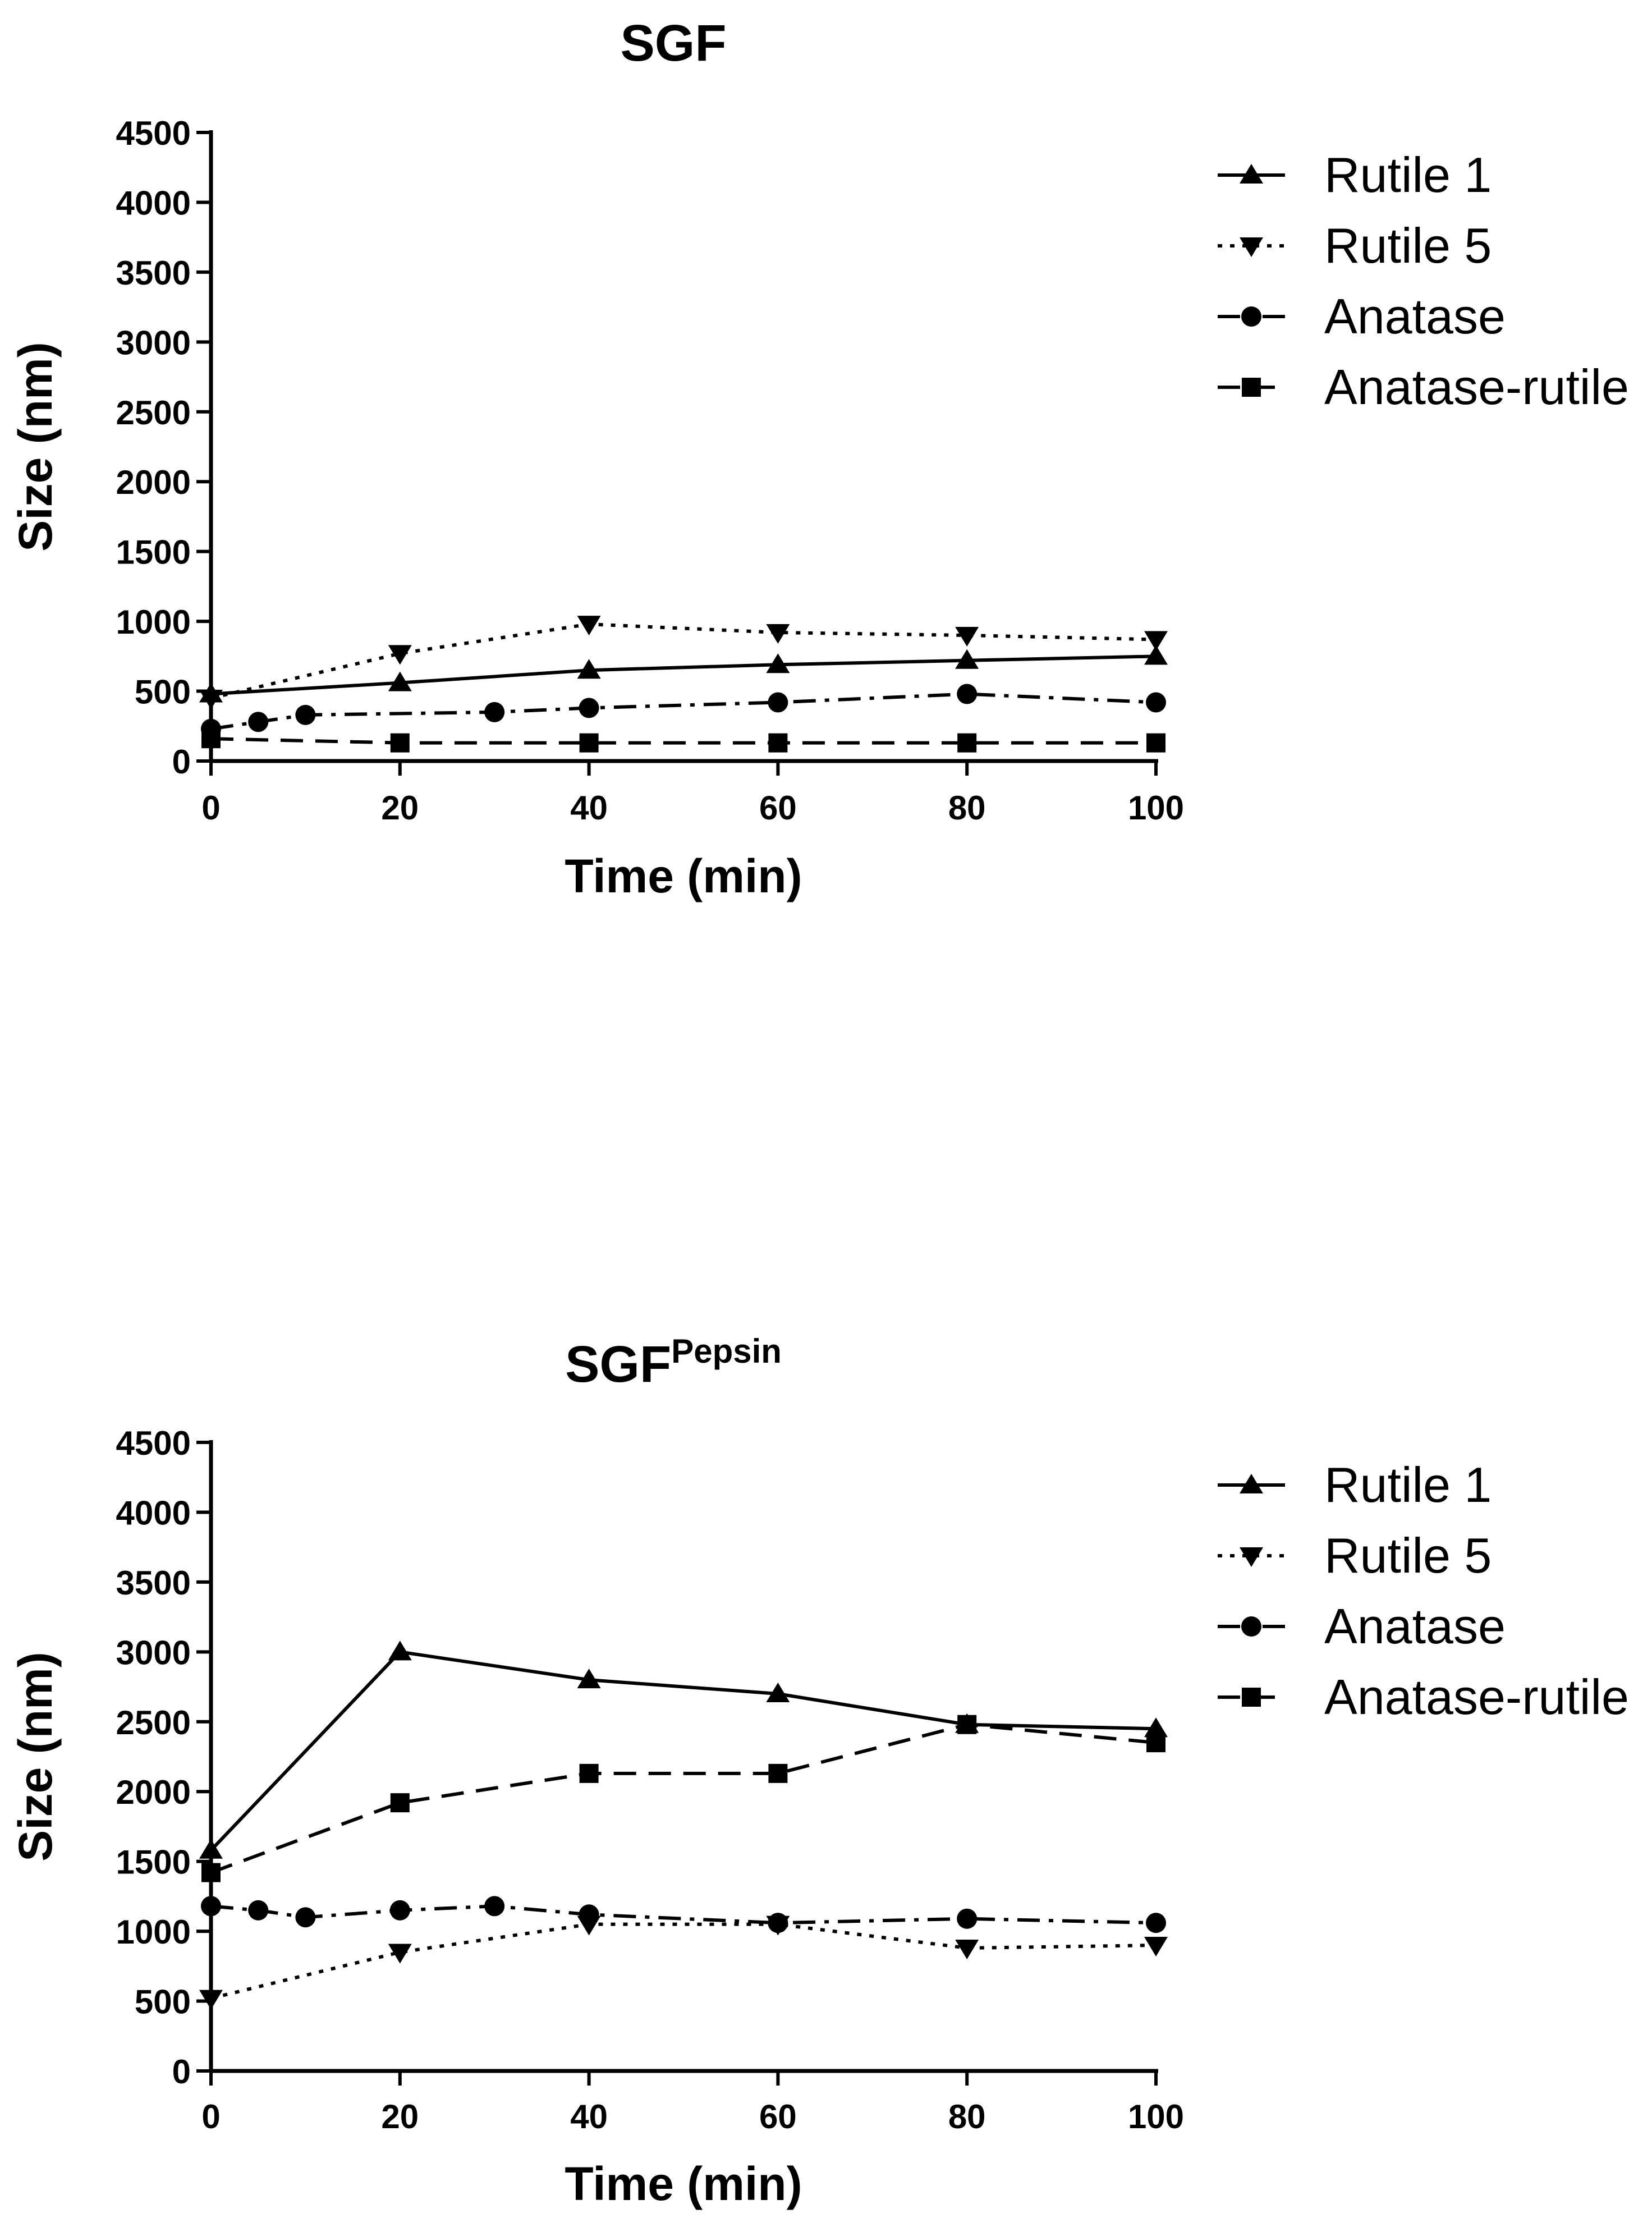  I want to click on x-axis-label: Time (min), so click(683, 2183).